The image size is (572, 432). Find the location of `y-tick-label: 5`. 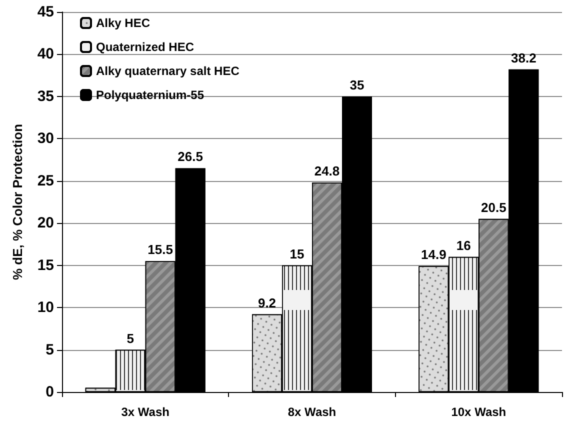

y-tick-label: 5 is located at coordinates (50, 349).